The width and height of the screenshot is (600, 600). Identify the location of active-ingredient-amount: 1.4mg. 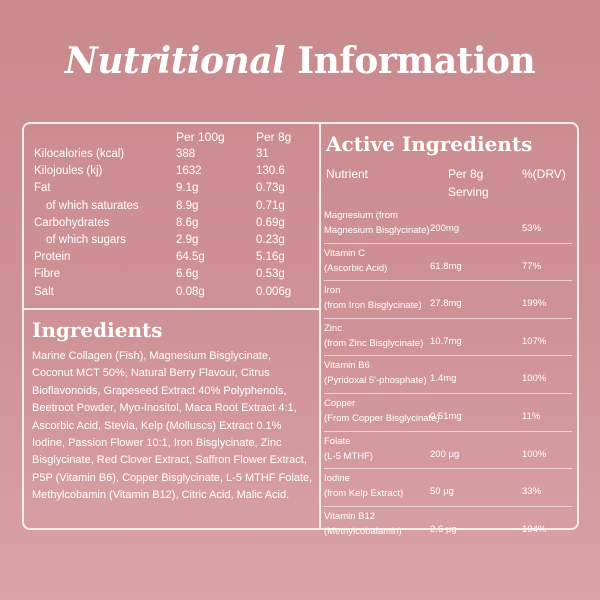
(443, 379).